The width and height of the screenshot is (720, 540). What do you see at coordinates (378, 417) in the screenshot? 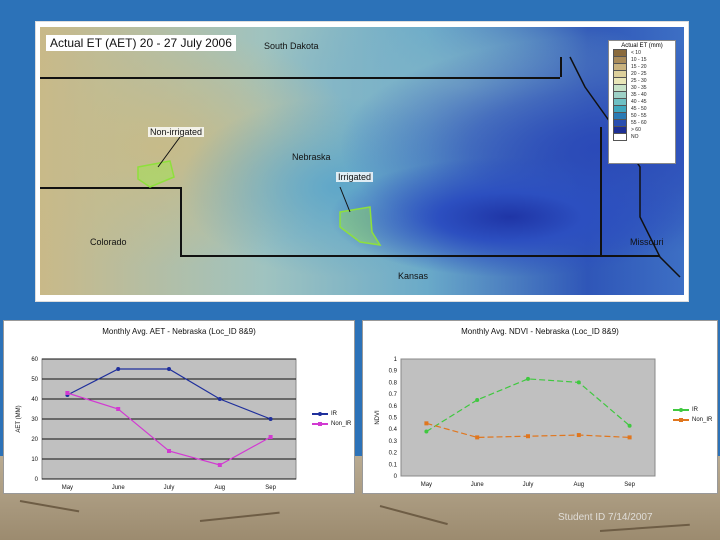
I see `y-axis-label: NDVI` at bounding box center [378, 417].